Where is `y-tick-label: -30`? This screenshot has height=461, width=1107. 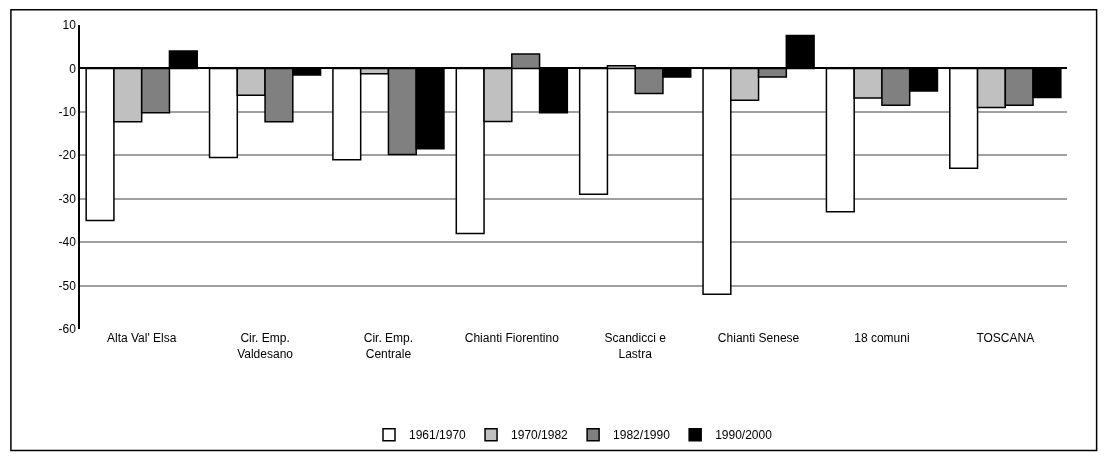
y-tick-label: -30 is located at coordinates (67, 198).